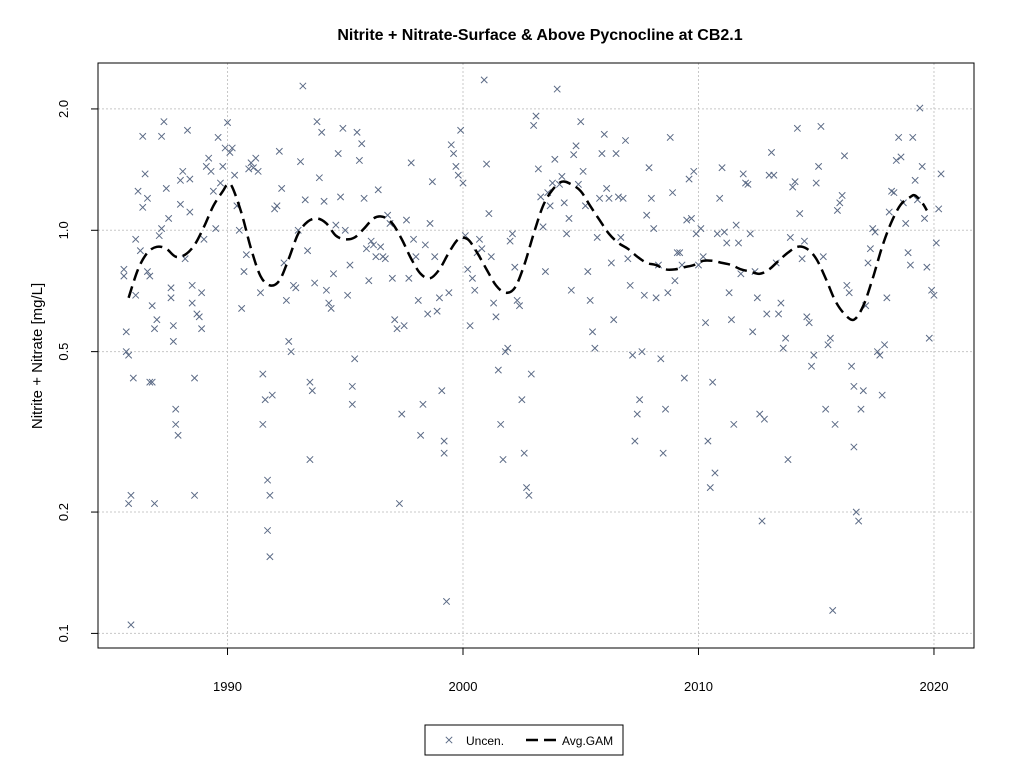 This screenshot has width=1024, height=768. What do you see at coordinates (63, 230) in the screenshot?
I see `y-tick-label: 1.0` at bounding box center [63, 230].